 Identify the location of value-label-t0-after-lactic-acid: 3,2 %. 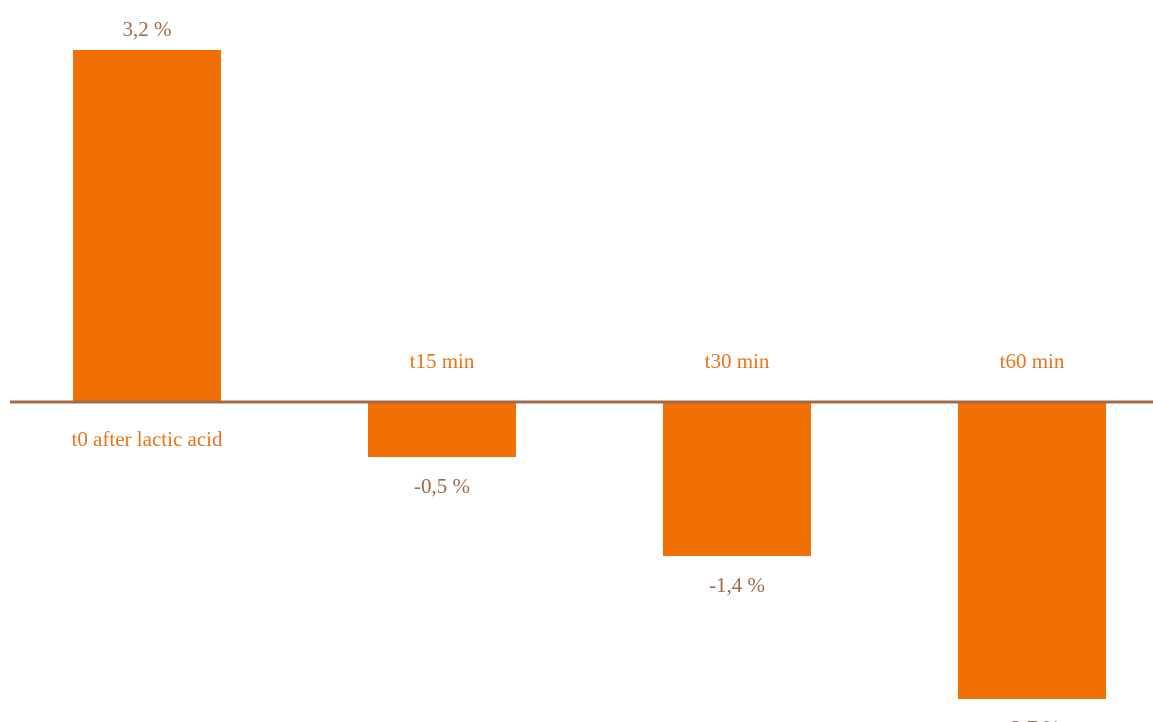
(147, 29).